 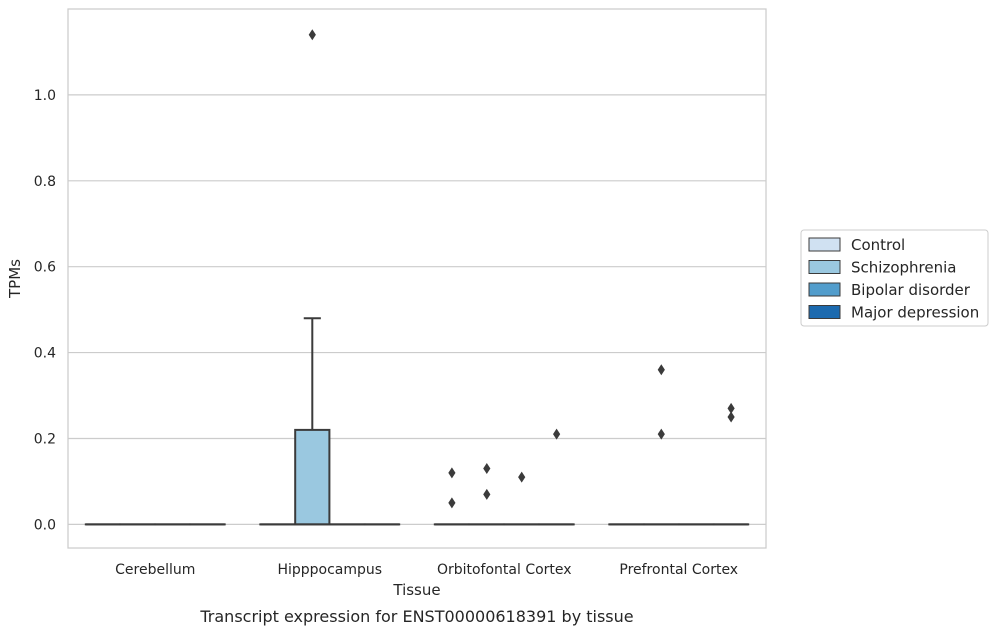 I want to click on y-axis-label: TPMs, so click(x=15, y=279).